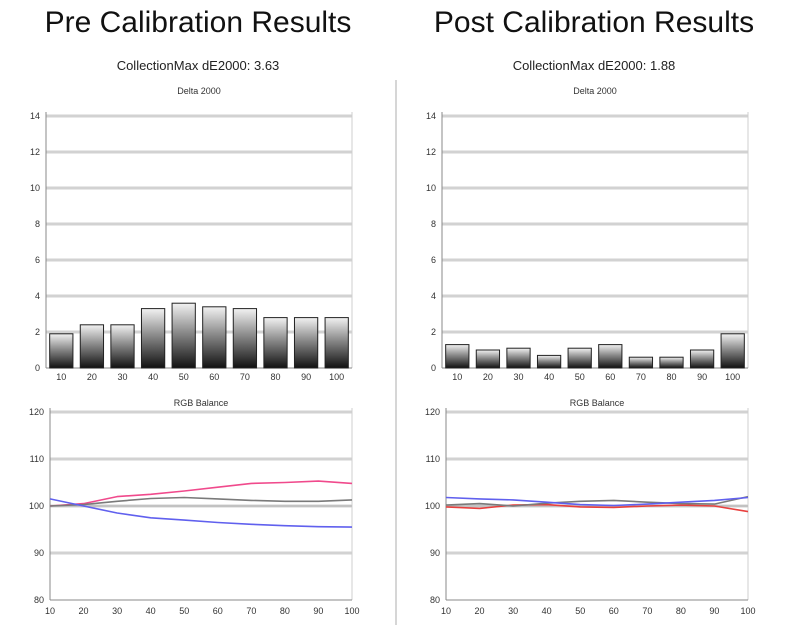  What do you see at coordinates (153, 377) in the screenshot?
I see `pre-de-xtick-label: 40` at bounding box center [153, 377].